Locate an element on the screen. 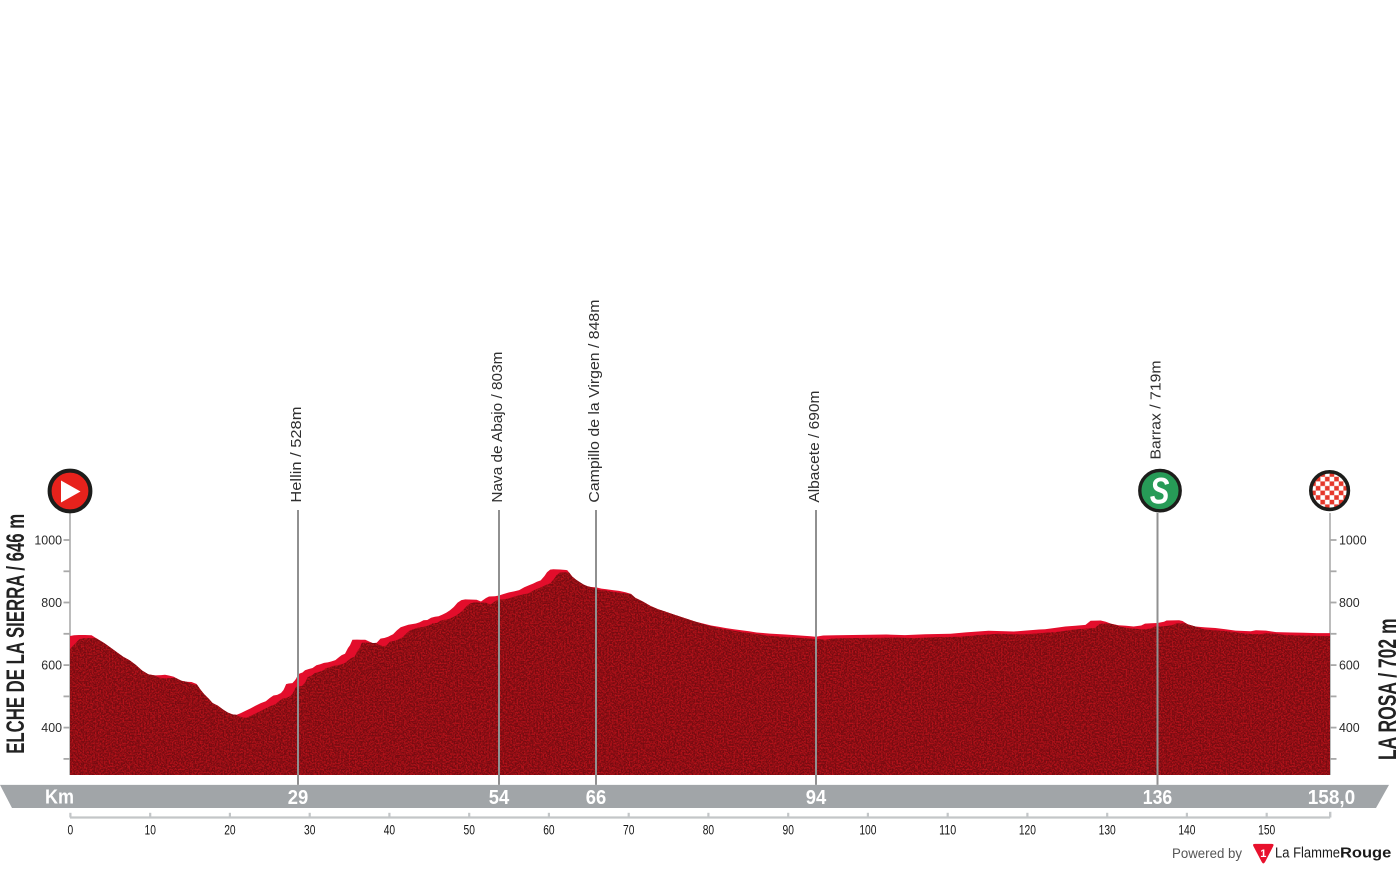 This screenshot has height=870, width=1400. svg-text: Powered by is located at coordinates (1207, 853).